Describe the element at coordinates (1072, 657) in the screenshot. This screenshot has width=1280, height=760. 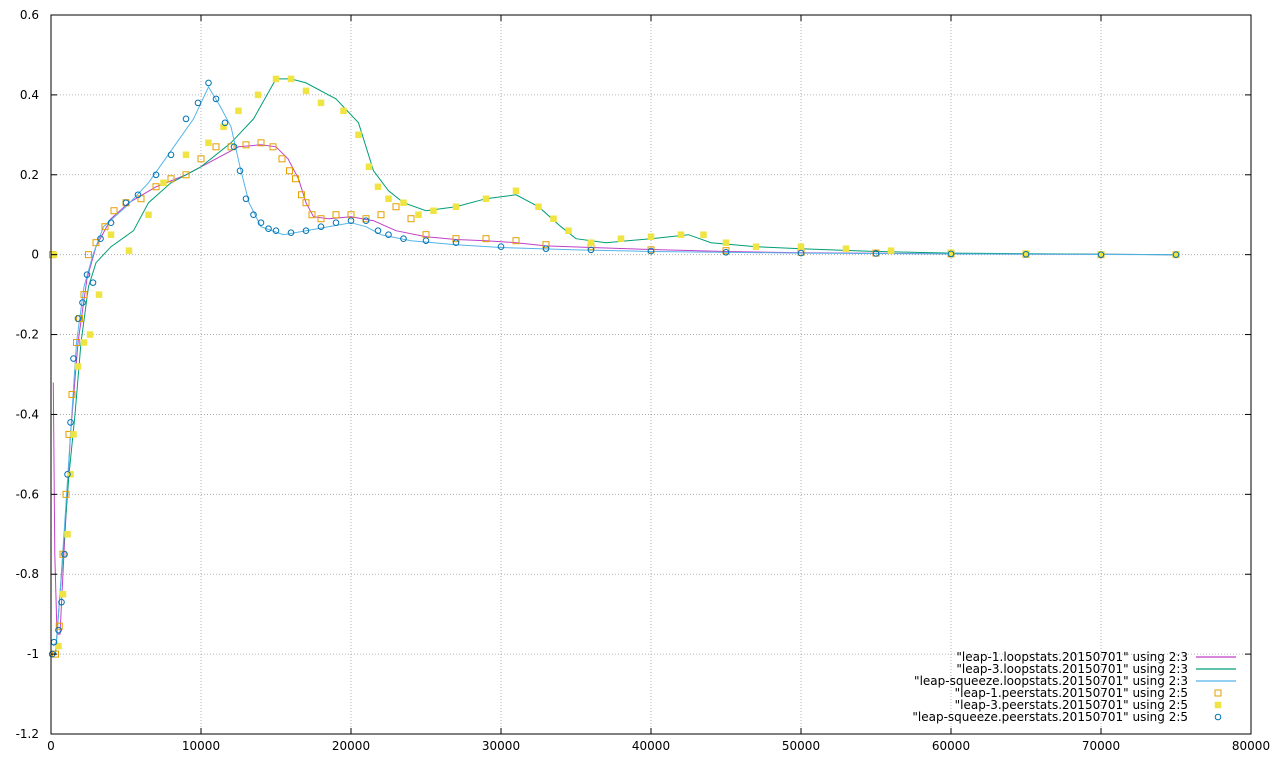
I see `legend-entry-label: "leap-1.loopstats.20150701" using 2:3` at that location.